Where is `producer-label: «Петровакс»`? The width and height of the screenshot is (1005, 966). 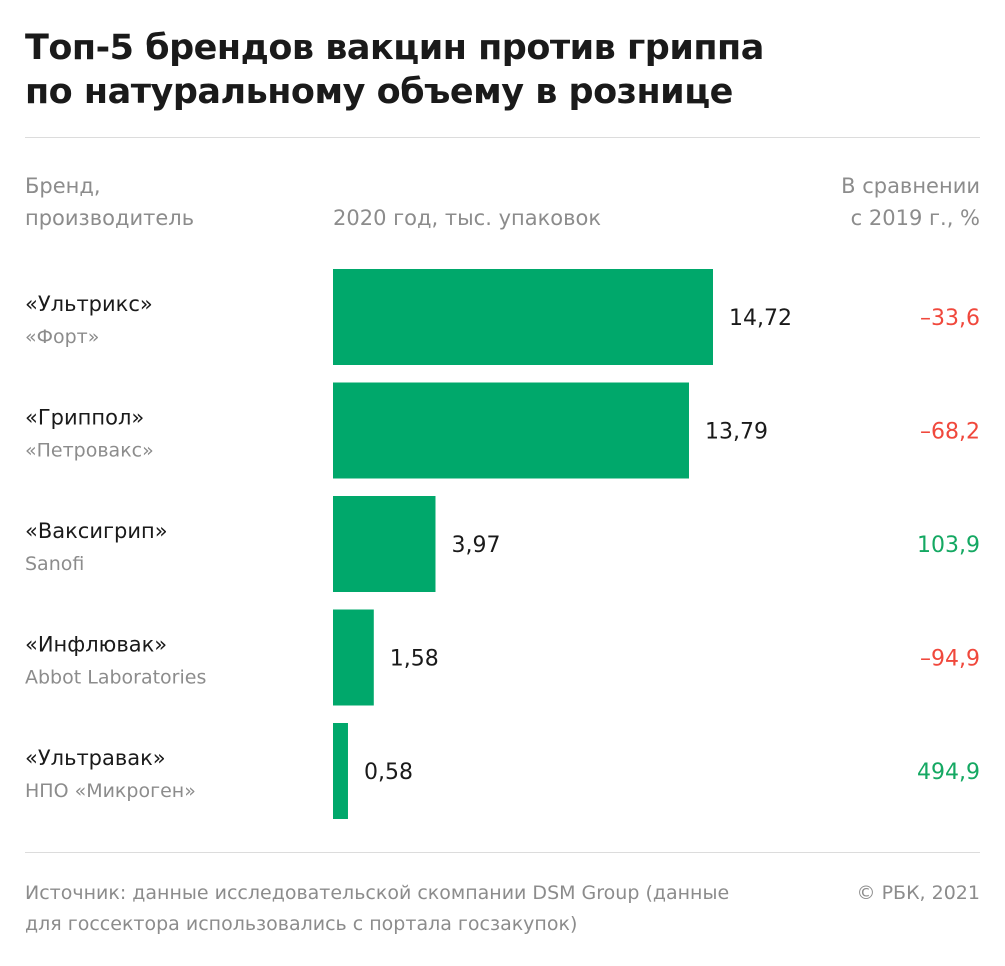
producer-label: «Петровакс» is located at coordinates (89, 451).